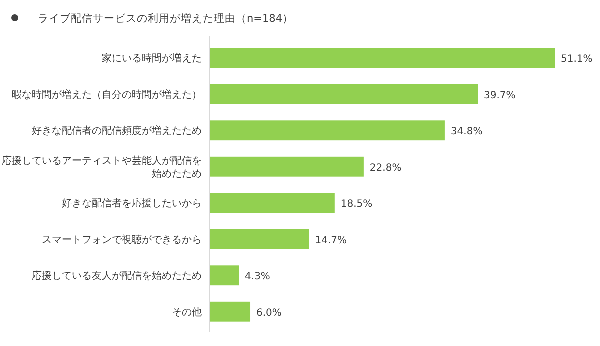 This screenshot has width=600, height=346. Describe the element at coordinates (500, 96) in the screenshot. I see `data-label: 39.7%` at that location.